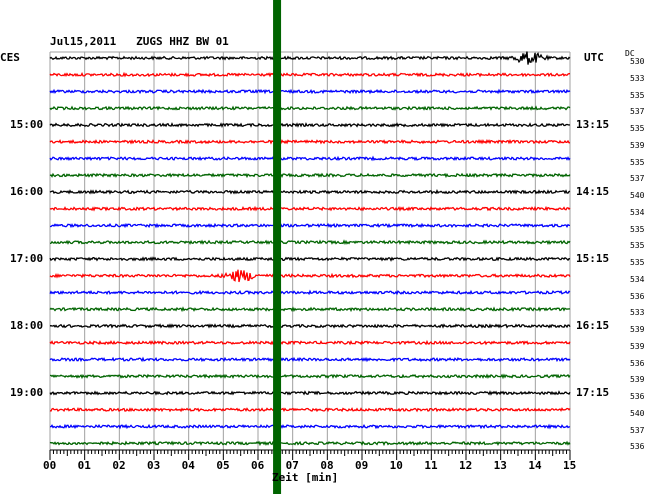  I want to click on x-tick-label: 01, so click(84, 465).